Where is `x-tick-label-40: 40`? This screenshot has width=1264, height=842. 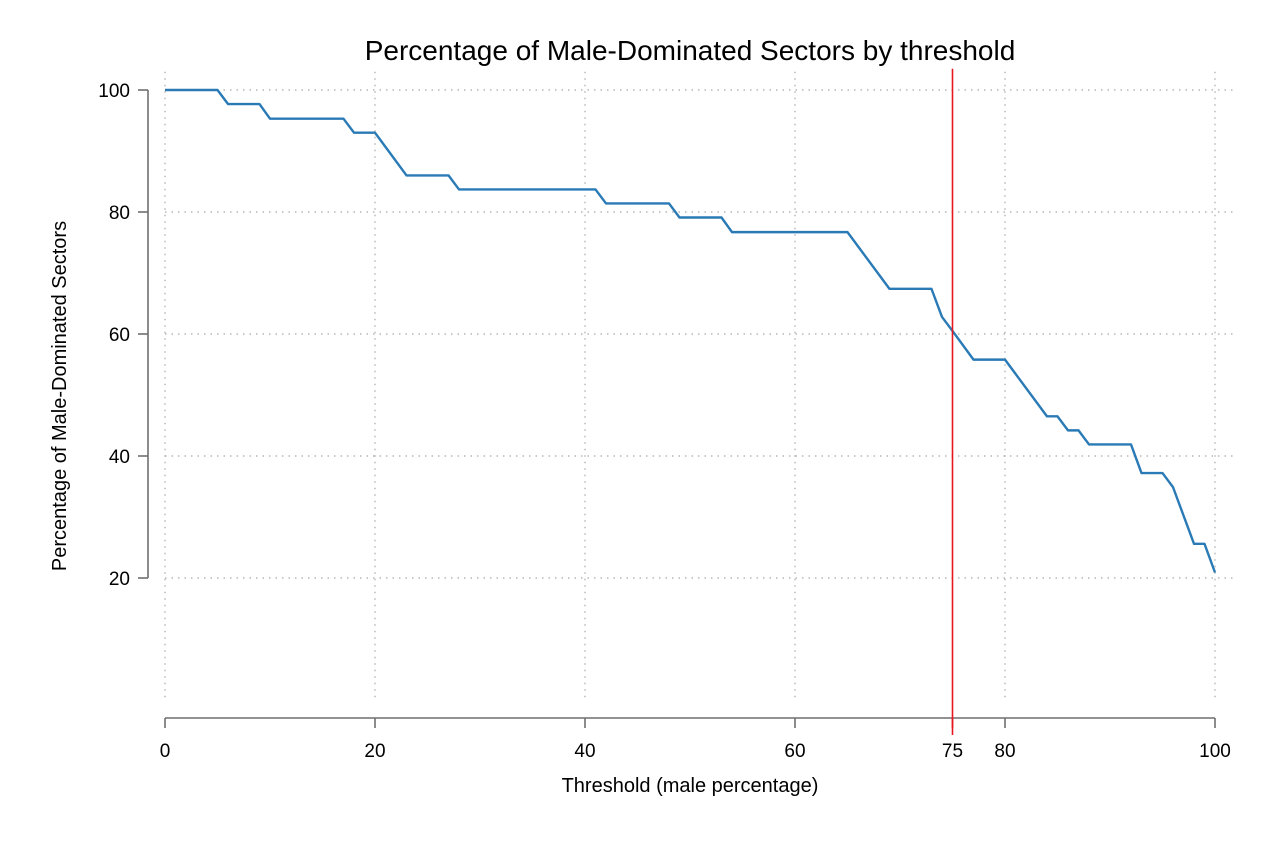
x-tick-label-40: 40 is located at coordinates (584, 751).